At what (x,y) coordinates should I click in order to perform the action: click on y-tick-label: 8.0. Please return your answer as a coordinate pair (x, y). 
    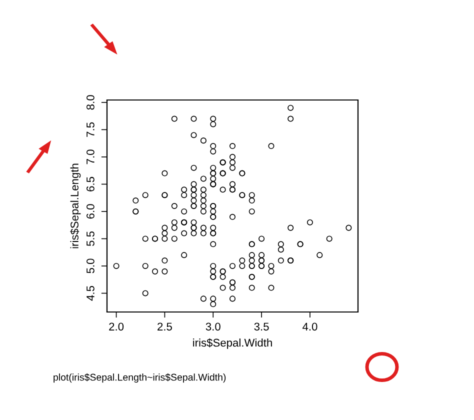
    Looking at the image, I should click on (90, 102).